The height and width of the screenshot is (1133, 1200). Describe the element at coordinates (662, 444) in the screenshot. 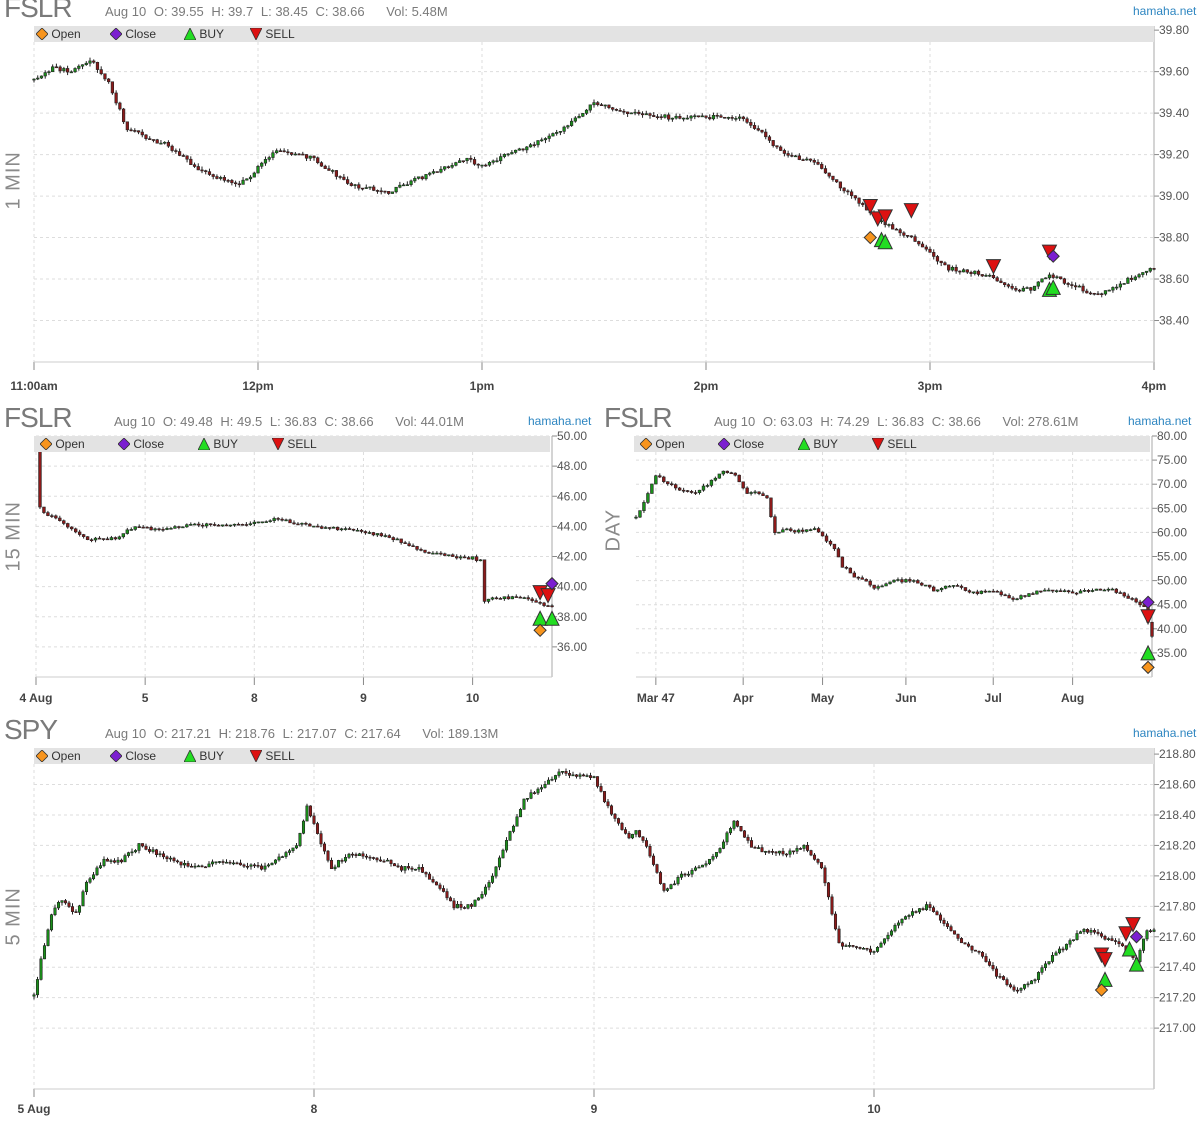

I see `legend-open: Open` at that location.